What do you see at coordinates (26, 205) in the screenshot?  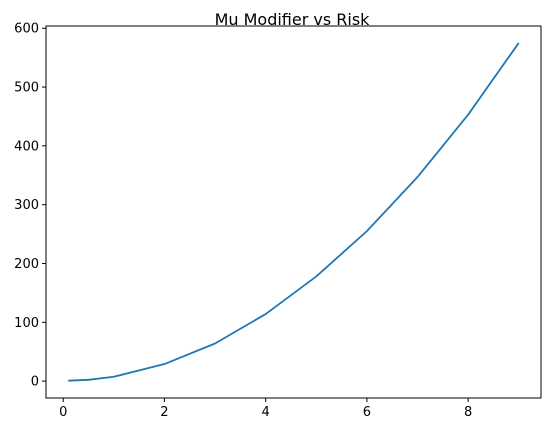 I see `y-tick-label: 300` at bounding box center [26, 205].